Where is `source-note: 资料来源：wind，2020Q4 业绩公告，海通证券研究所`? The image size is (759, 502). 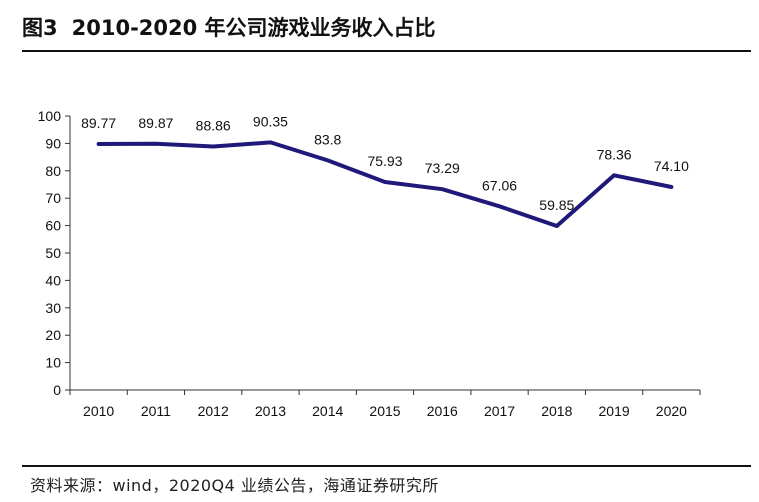 source-note: 资料来源：wind，2020Q4 业绩公告，海通证券研究所 is located at coordinates (234, 485).